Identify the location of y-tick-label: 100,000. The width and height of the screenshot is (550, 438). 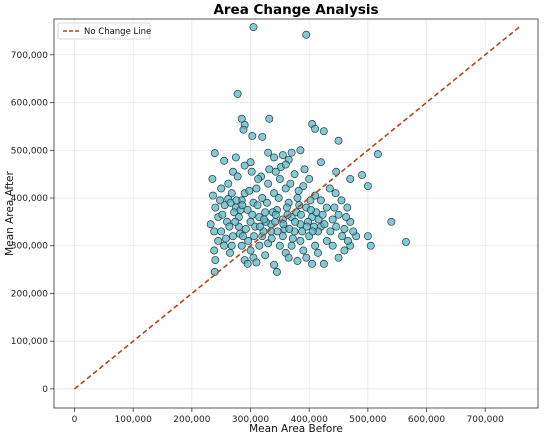
(29, 342).